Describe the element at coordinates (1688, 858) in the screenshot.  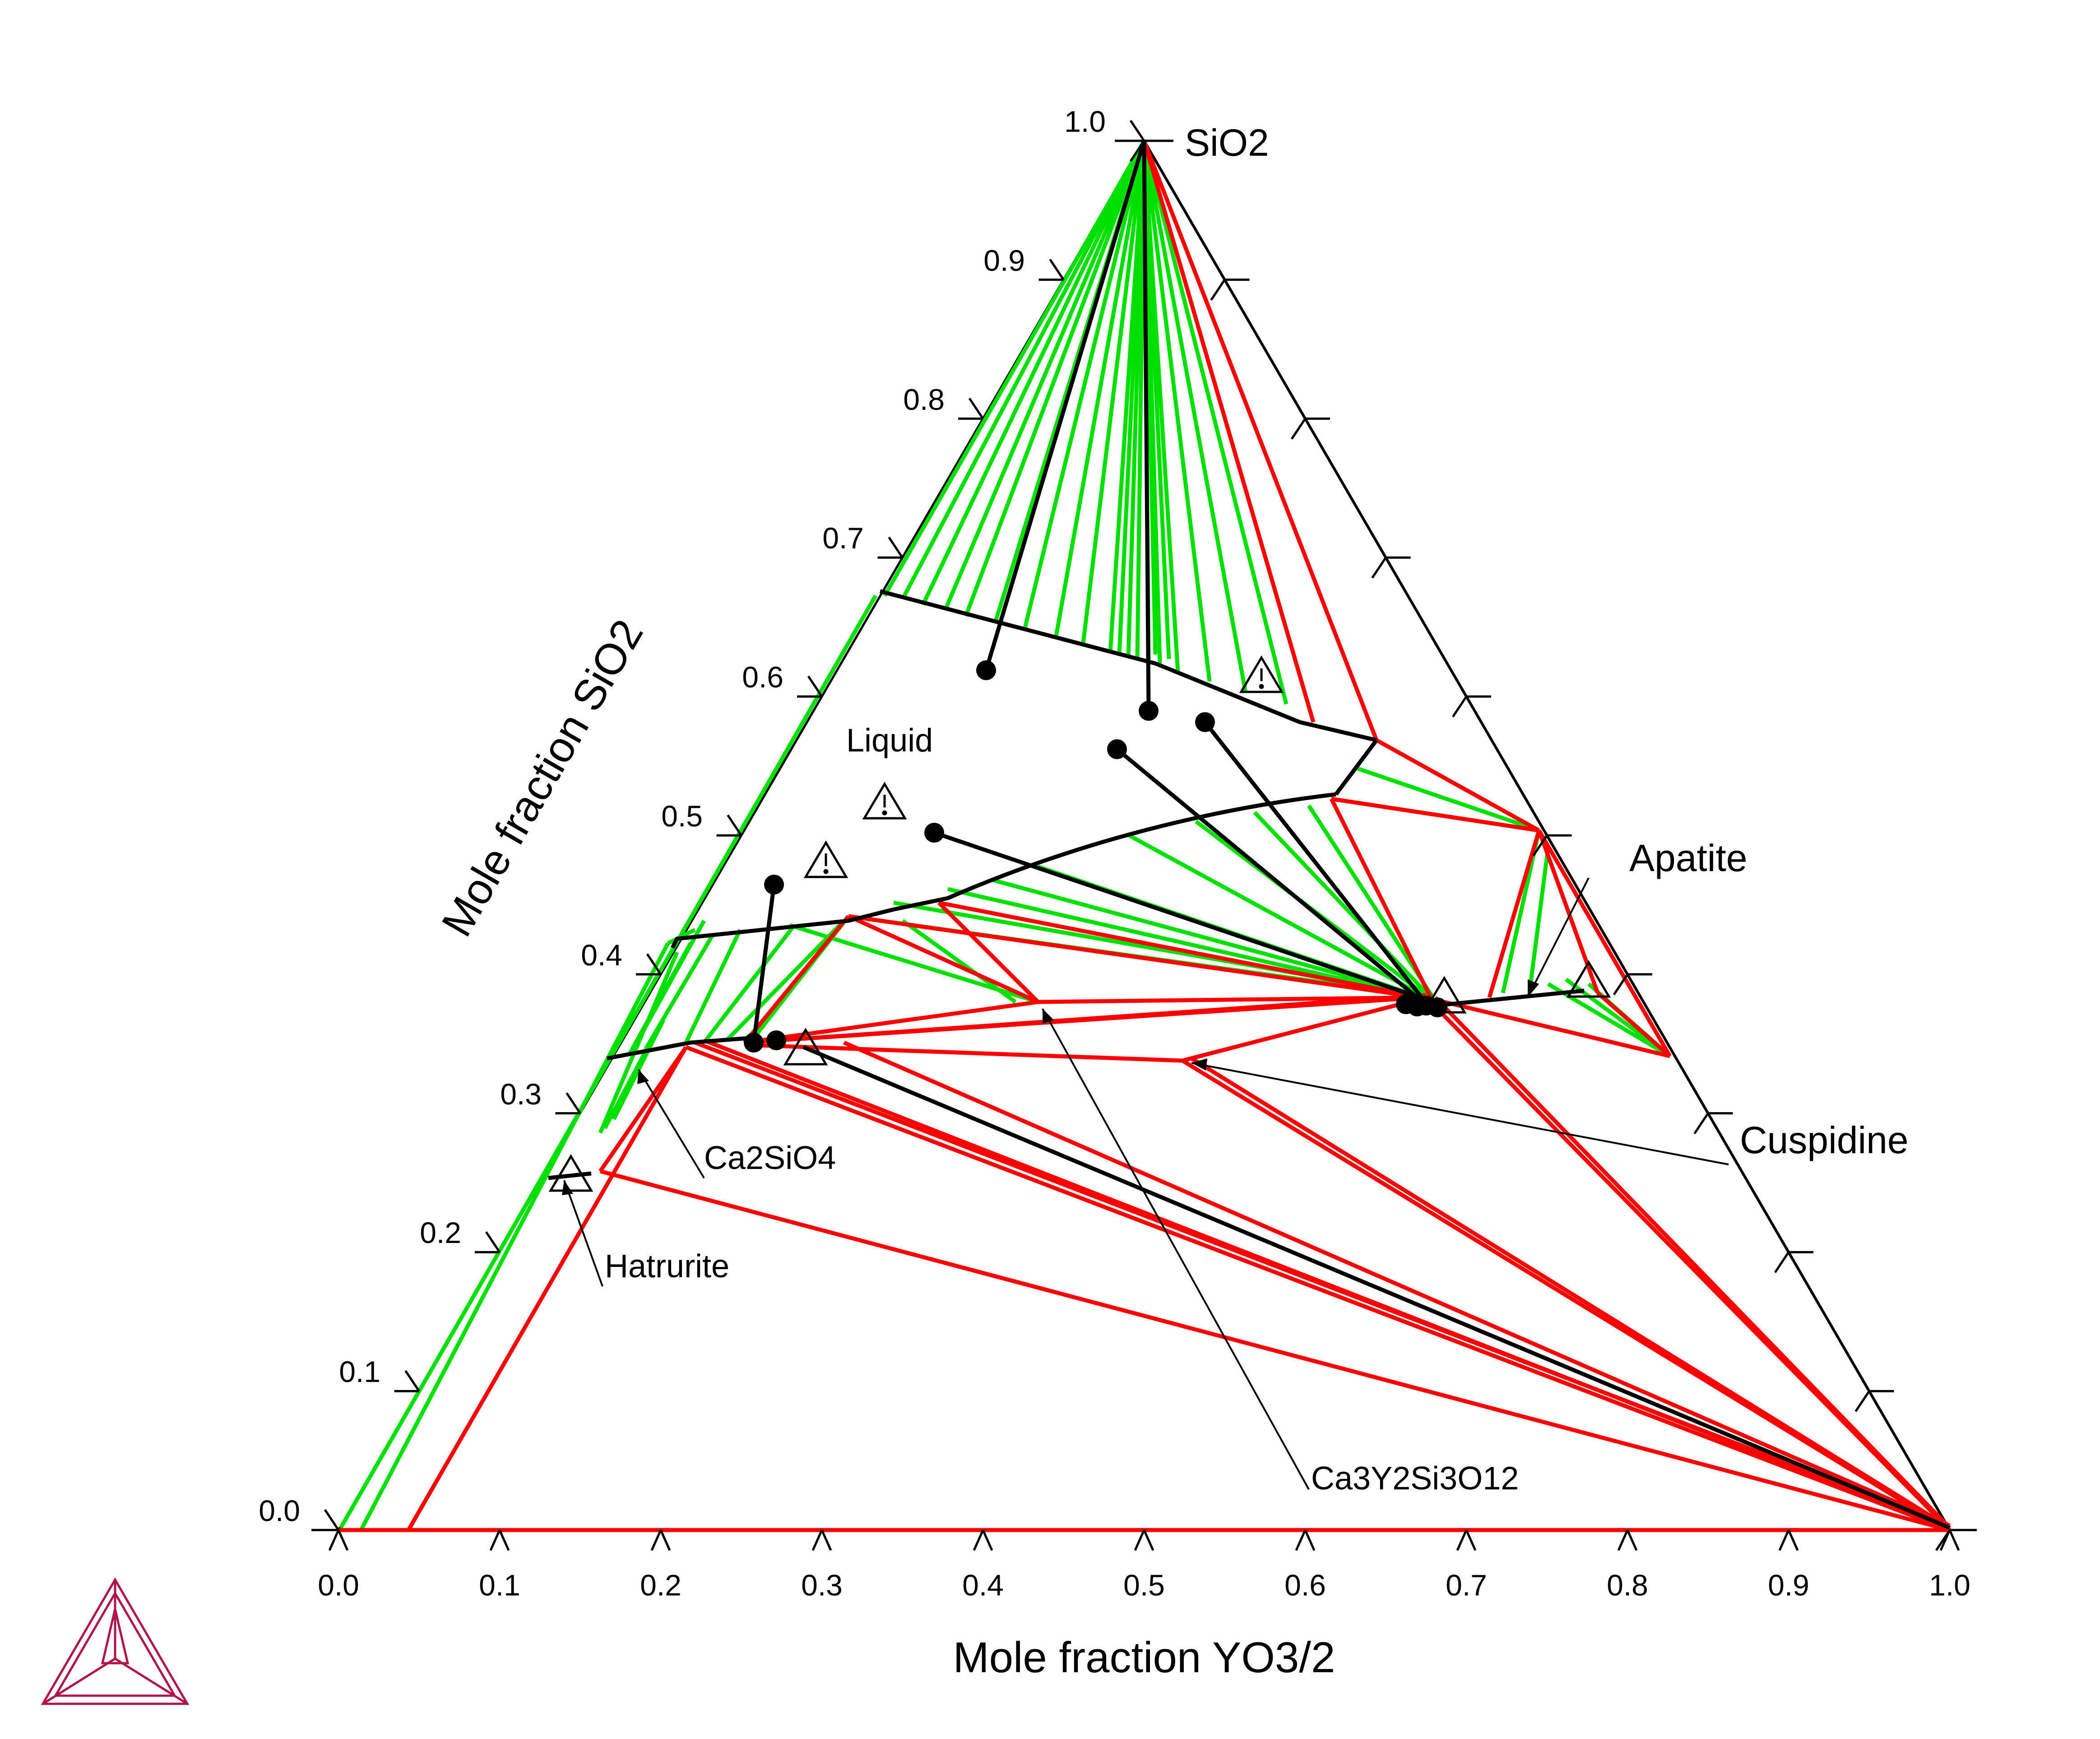
I see `apatite-label: Apatite` at that location.